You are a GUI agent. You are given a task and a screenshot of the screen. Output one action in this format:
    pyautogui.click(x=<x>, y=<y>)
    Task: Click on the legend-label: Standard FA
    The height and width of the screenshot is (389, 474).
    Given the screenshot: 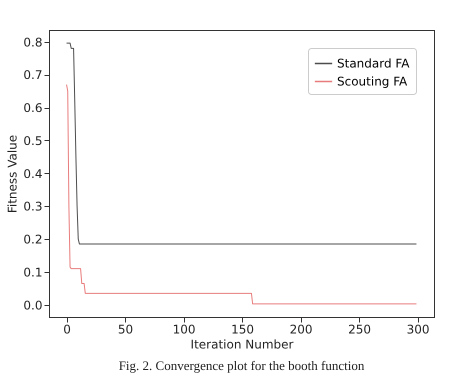 What is the action you would take?
    pyautogui.click(x=373, y=63)
    